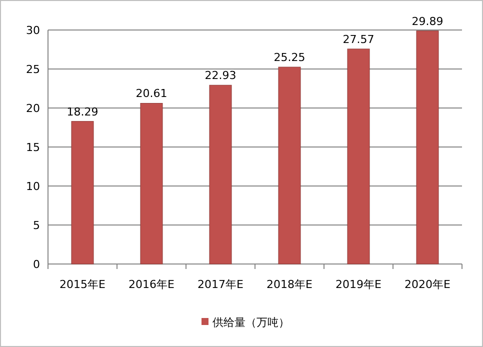 This screenshot has height=347, width=483. What do you see at coordinates (358, 39) in the screenshot?
I see `data-label: 27.57` at bounding box center [358, 39].